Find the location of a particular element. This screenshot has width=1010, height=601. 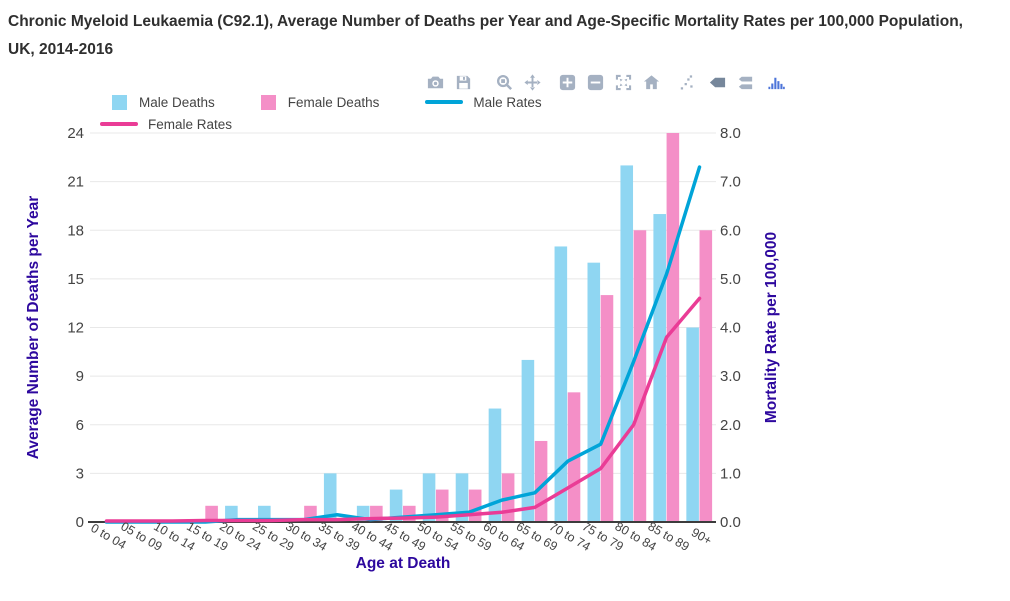

left-axis-tick-label: 3 is located at coordinates (80, 473).